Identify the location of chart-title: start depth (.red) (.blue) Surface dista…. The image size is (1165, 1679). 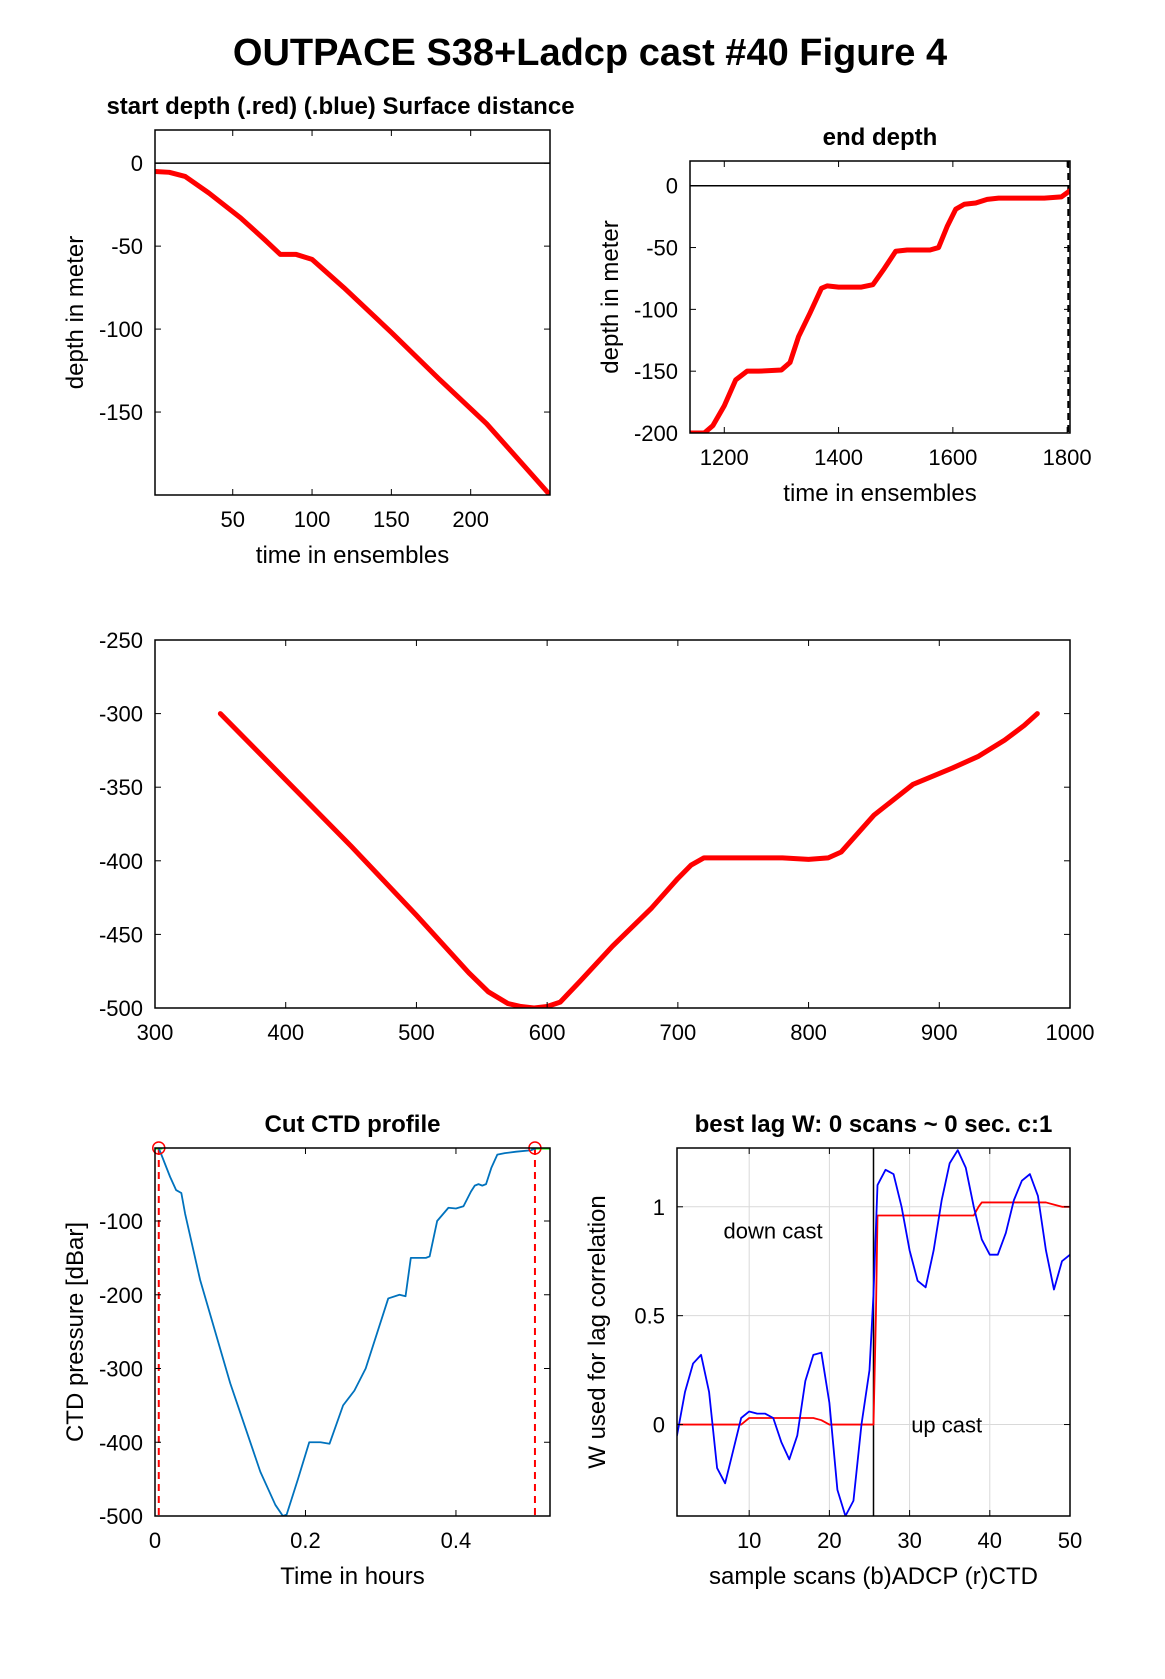
(340, 106).